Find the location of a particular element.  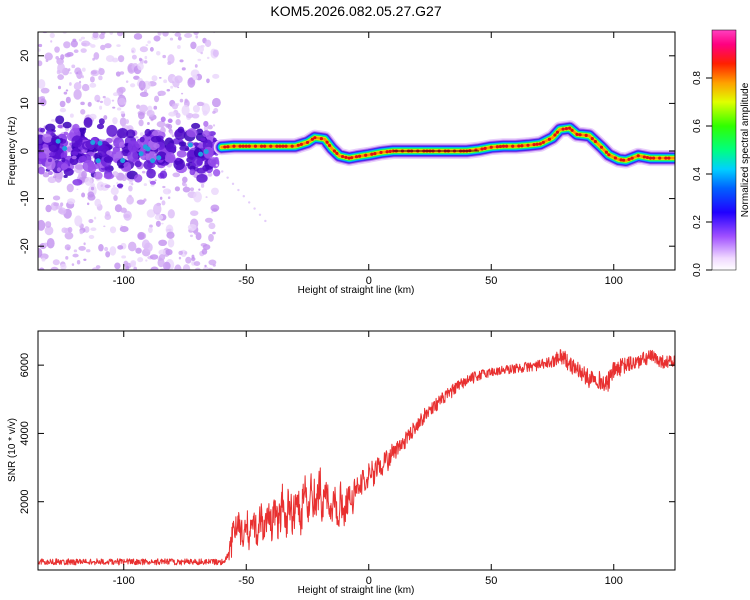

bottom-y-tick-label: 4000 is located at coordinates (25, 433).